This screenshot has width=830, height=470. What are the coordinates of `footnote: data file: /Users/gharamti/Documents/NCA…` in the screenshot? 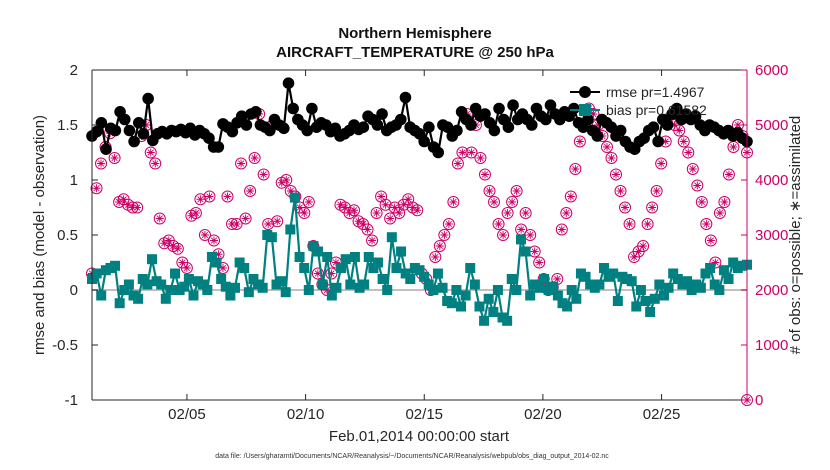 It's located at (412, 456).